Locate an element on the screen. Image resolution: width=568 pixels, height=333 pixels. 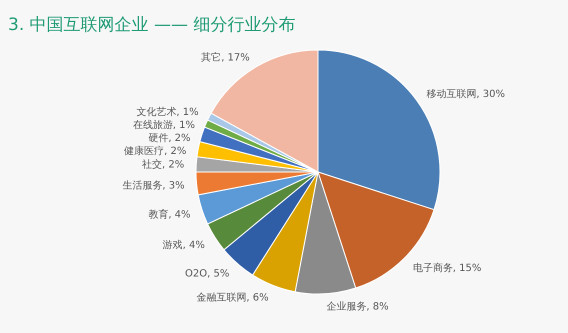
slice-label: 硬件, 2% is located at coordinates (169, 138).